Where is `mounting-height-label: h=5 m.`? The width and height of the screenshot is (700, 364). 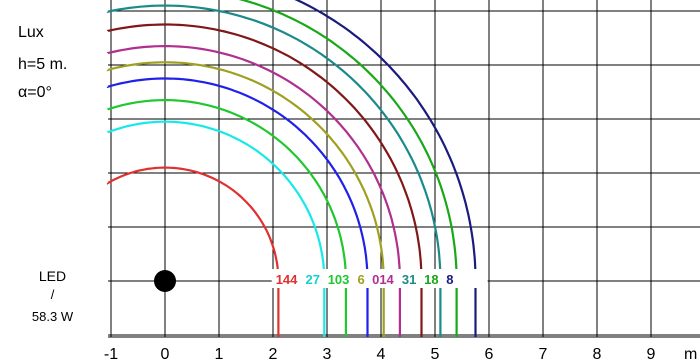 mounting-height-label: h=5 m. is located at coordinates (43, 64).